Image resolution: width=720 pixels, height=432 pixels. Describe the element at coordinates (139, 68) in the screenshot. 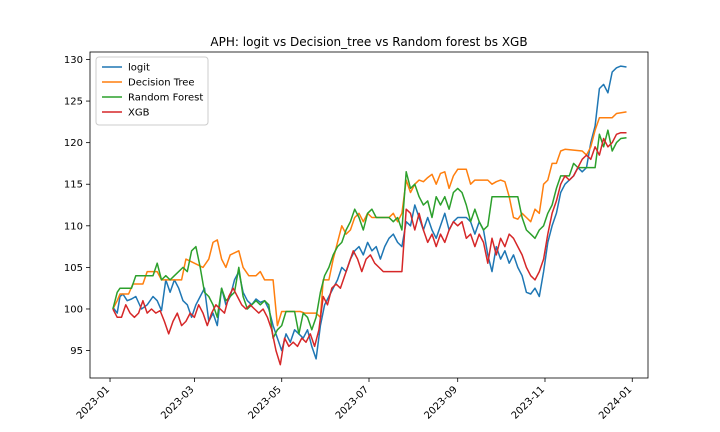

I see `legend-label: logit` at that location.